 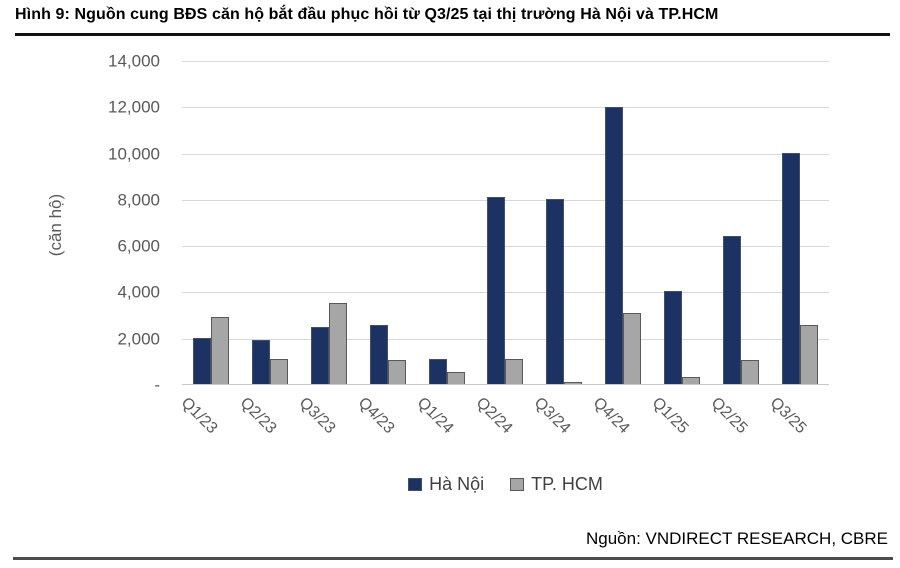 I want to click on bar-hà-nội-q3-23, so click(x=320, y=355).